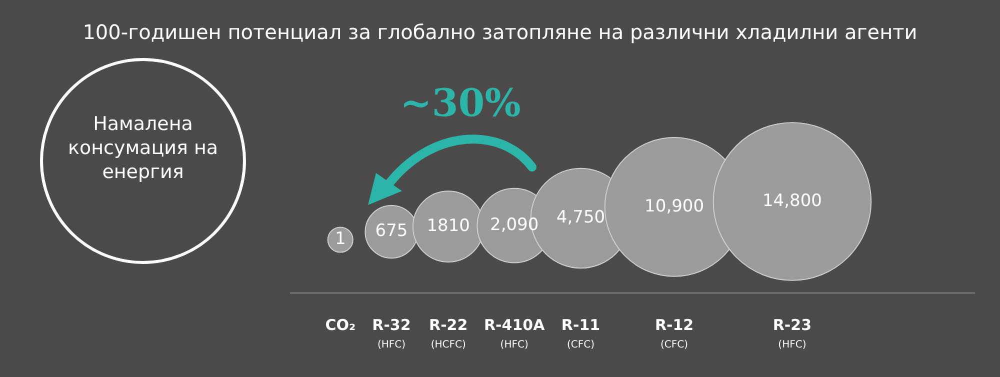  I want to click on text: ~30%, so click(460, 102).